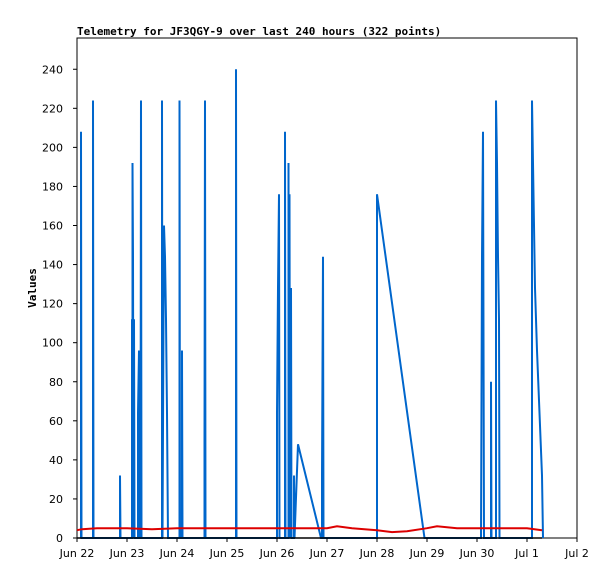 This screenshot has height=579, width=615. I want to click on y-tick-label: 180, so click(52, 186).